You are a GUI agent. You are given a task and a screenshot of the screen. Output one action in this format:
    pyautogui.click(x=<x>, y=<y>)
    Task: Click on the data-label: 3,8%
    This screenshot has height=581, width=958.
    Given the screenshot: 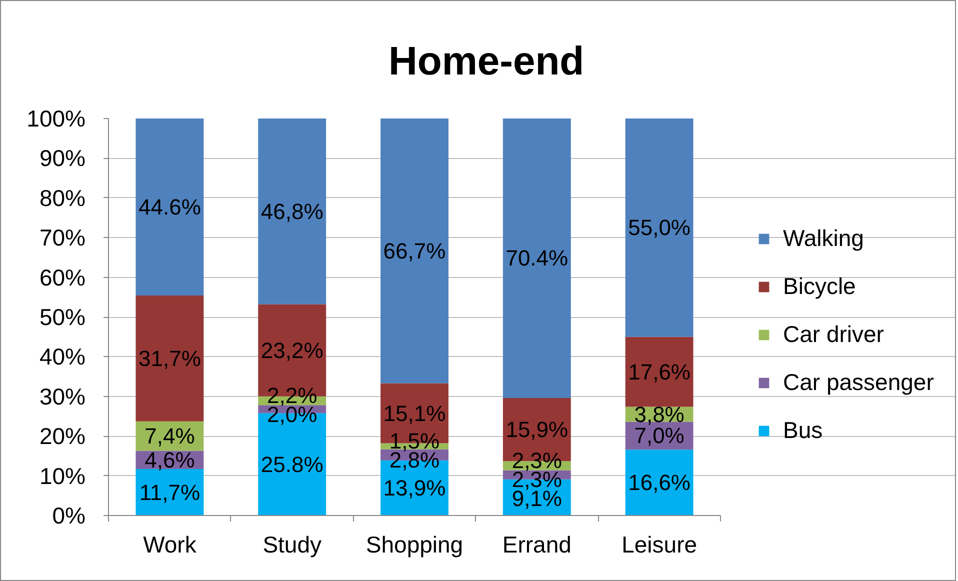 What is the action you would take?
    pyautogui.click(x=659, y=414)
    